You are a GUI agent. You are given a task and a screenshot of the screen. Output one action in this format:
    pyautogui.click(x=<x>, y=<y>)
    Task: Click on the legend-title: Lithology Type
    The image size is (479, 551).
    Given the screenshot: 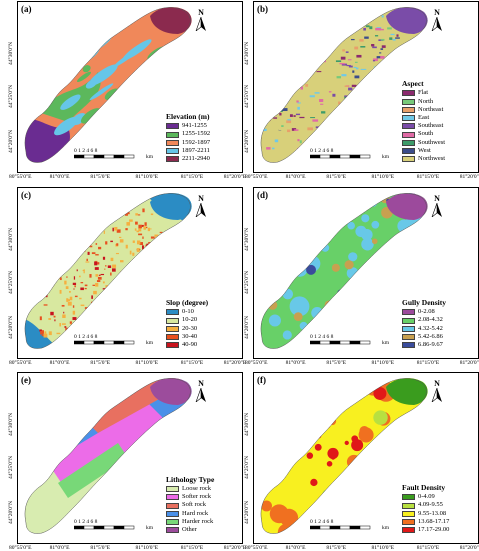 What is the action you would take?
    pyautogui.click(x=190, y=479)
    